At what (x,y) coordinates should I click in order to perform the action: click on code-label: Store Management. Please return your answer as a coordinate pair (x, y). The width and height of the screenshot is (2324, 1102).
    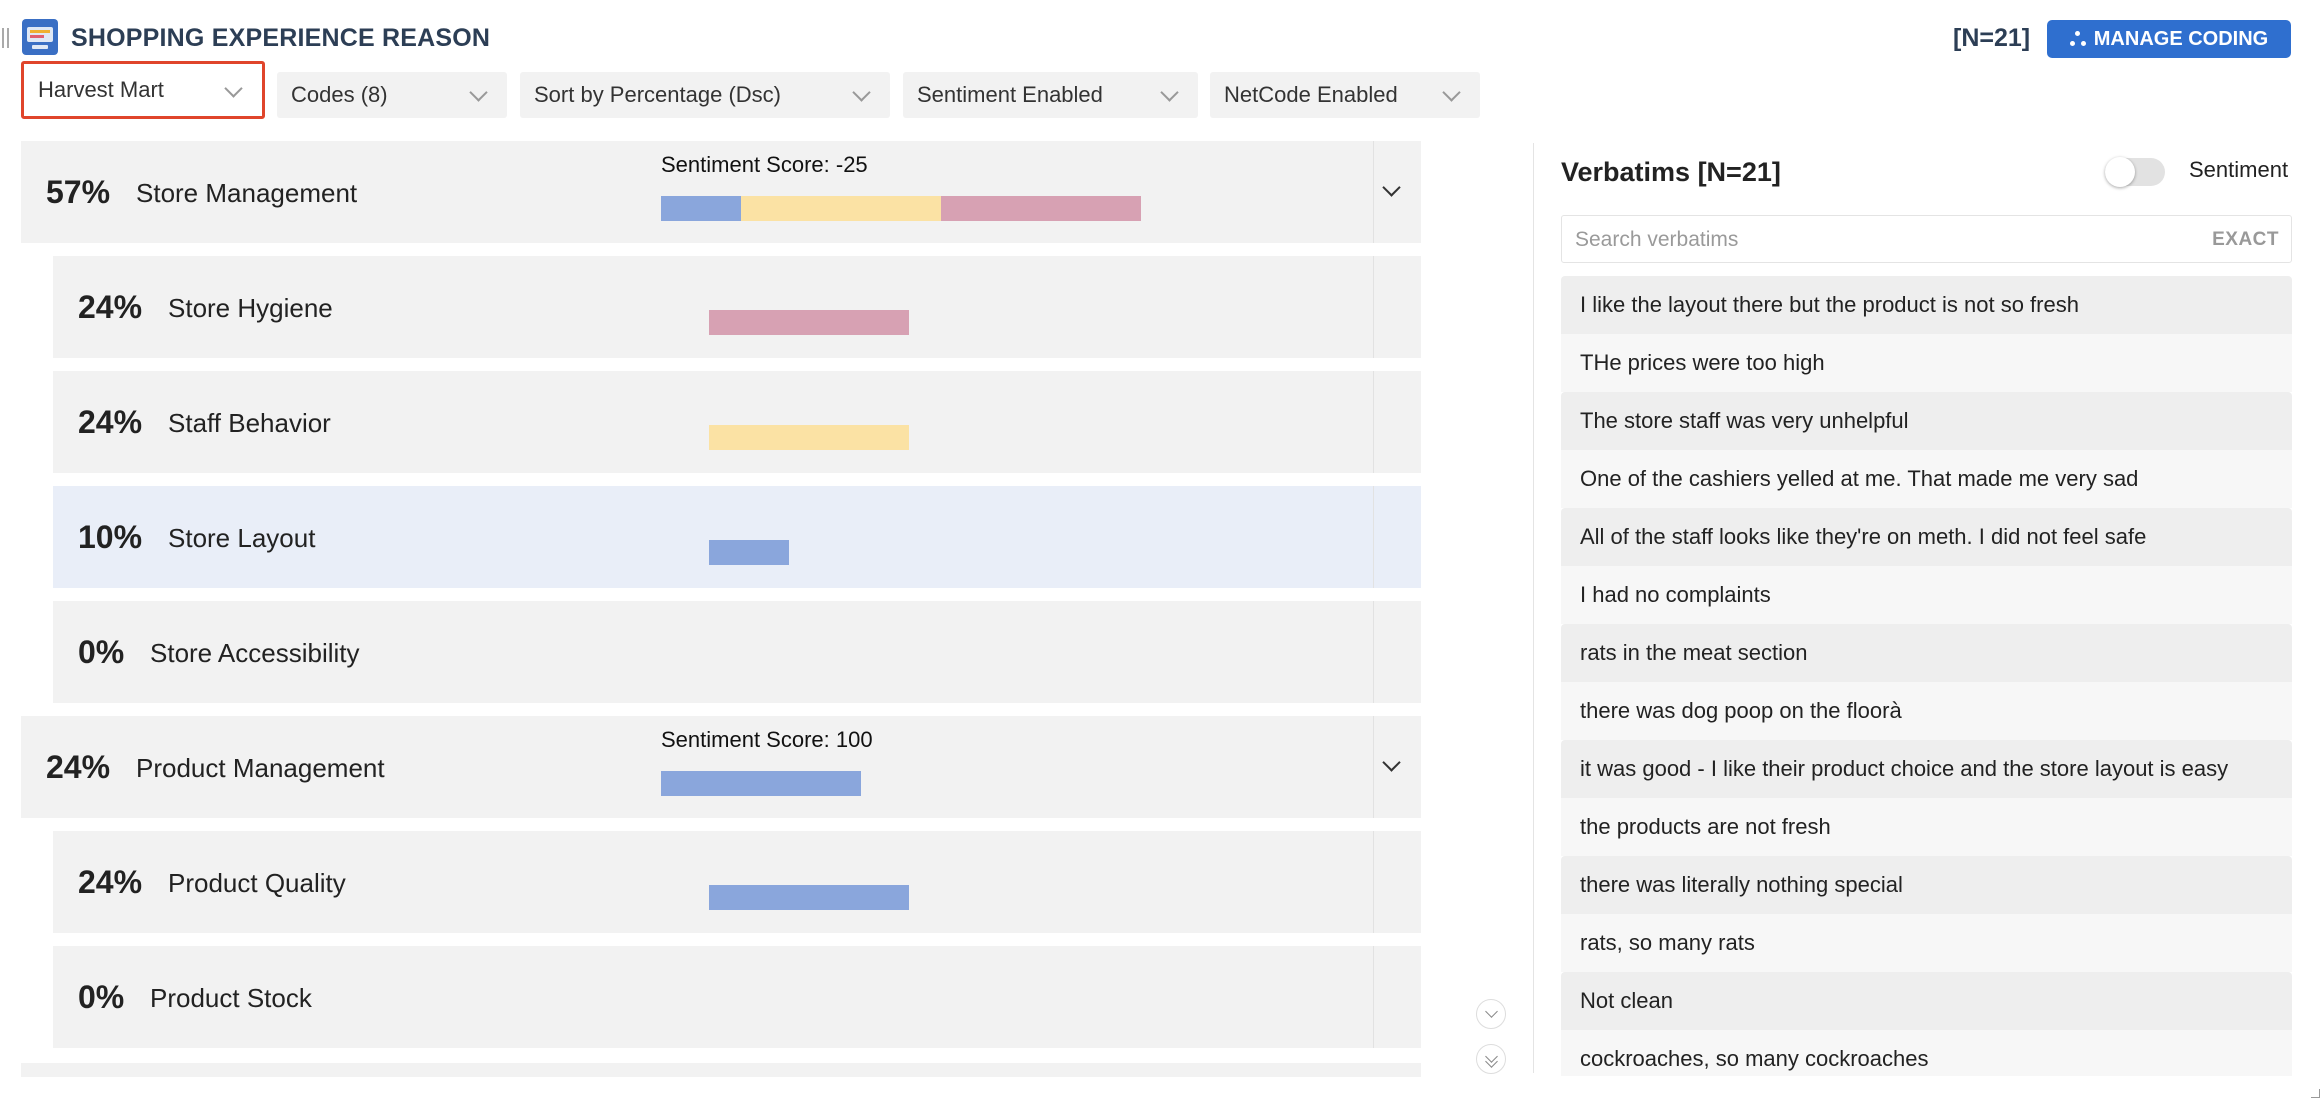
    Looking at the image, I should click on (247, 193).